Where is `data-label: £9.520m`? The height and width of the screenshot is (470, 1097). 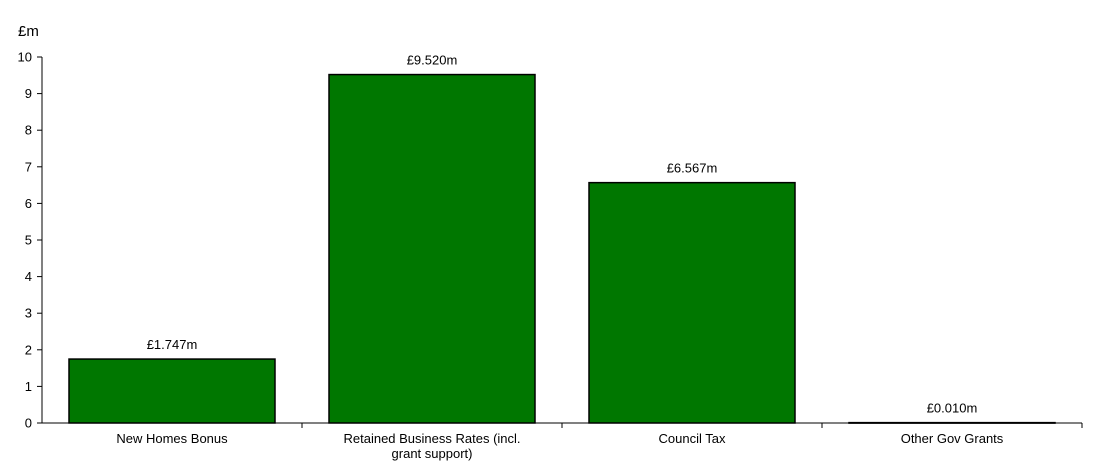
data-label: £9.520m is located at coordinates (432, 60).